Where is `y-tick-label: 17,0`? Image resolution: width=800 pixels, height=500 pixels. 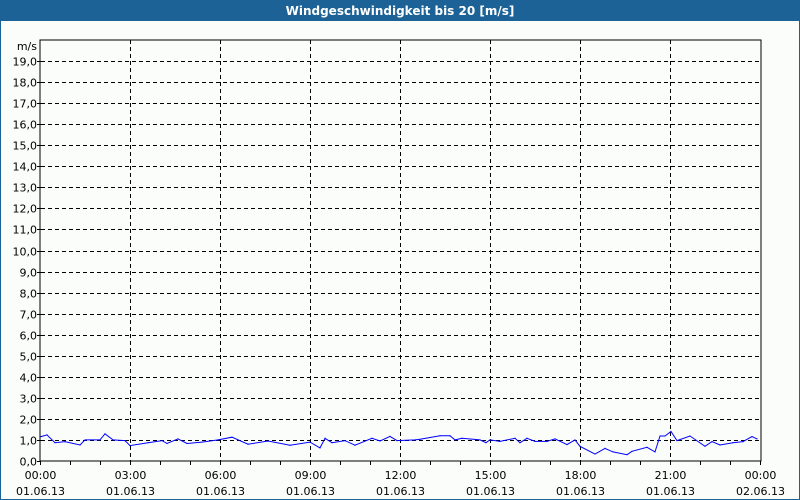
y-tick-label: 17,0 is located at coordinates (25, 104).